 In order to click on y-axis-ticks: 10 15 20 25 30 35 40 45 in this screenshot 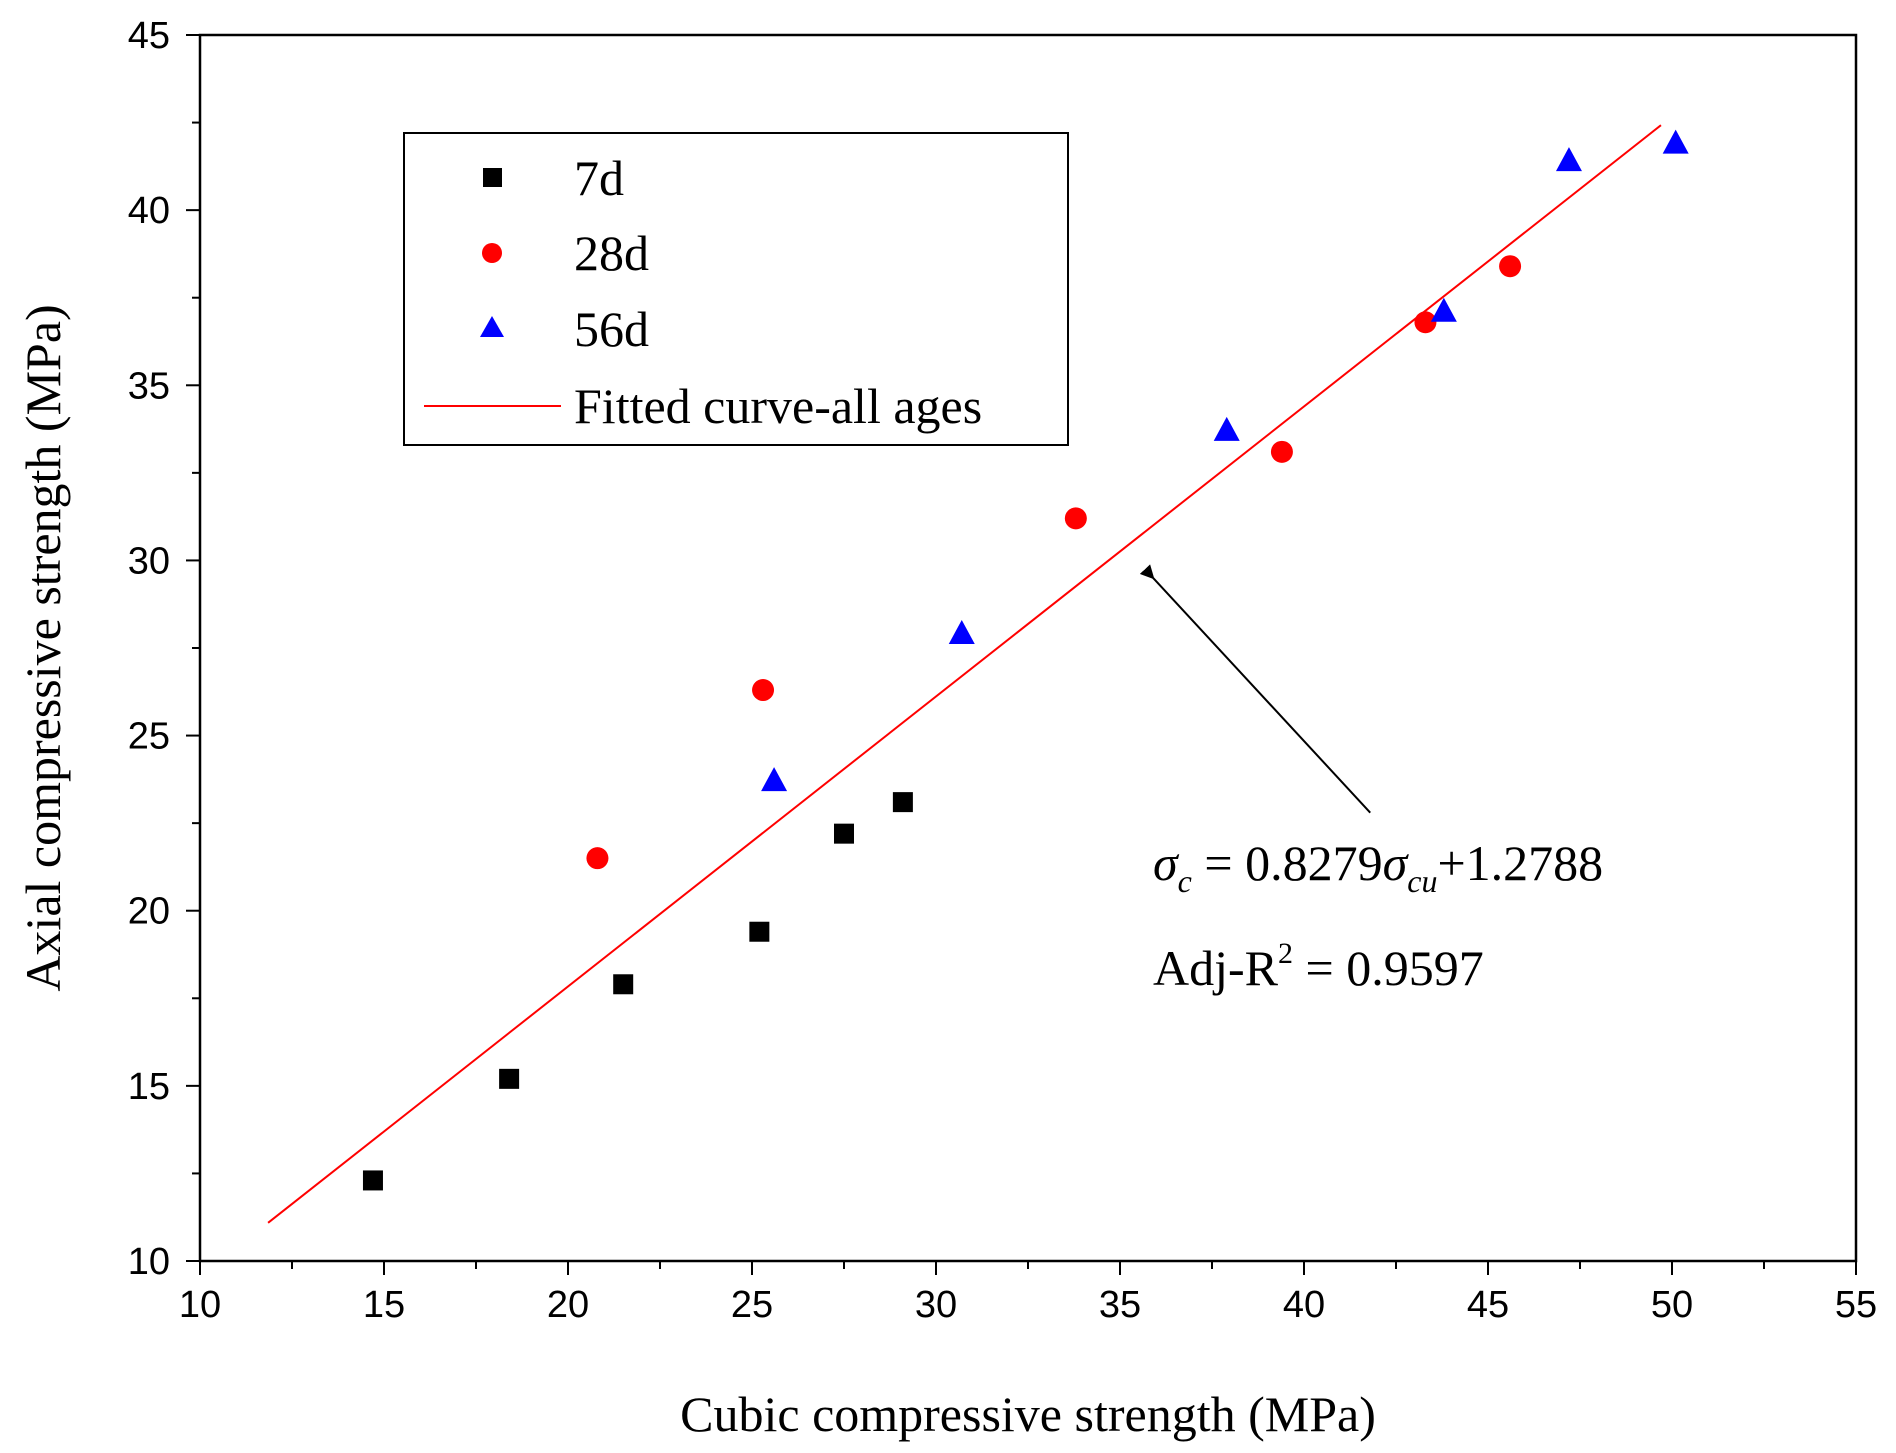, I will do `click(164, 649)`.